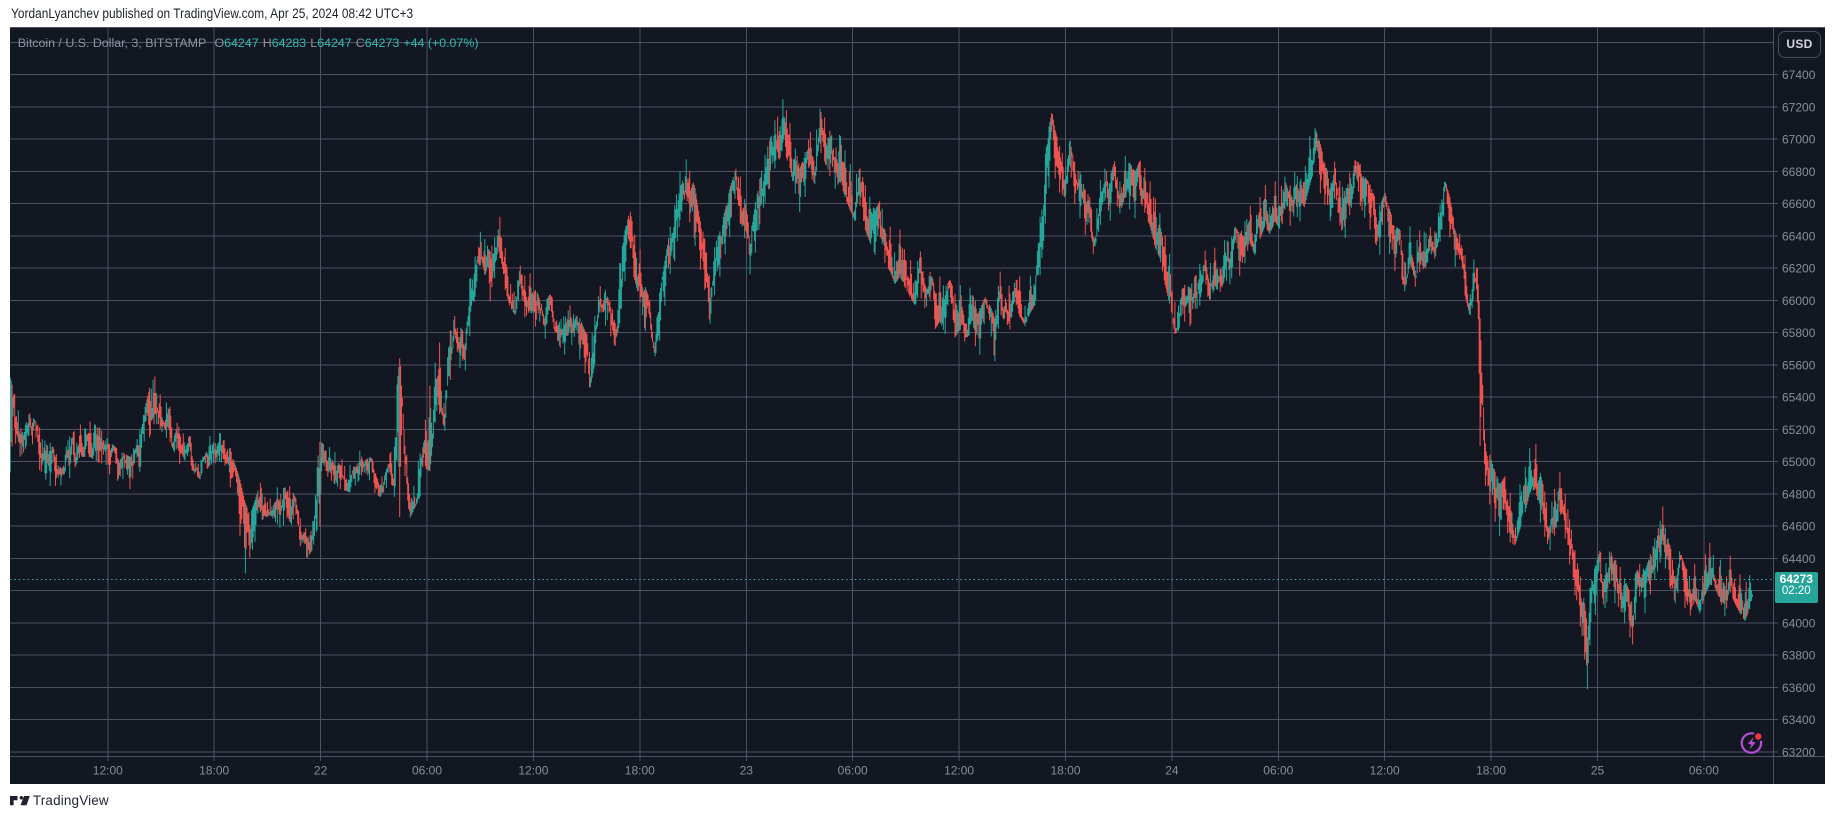 The image size is (1835, 819). I want to click on svg-text: 65400, so click(1799, 398).